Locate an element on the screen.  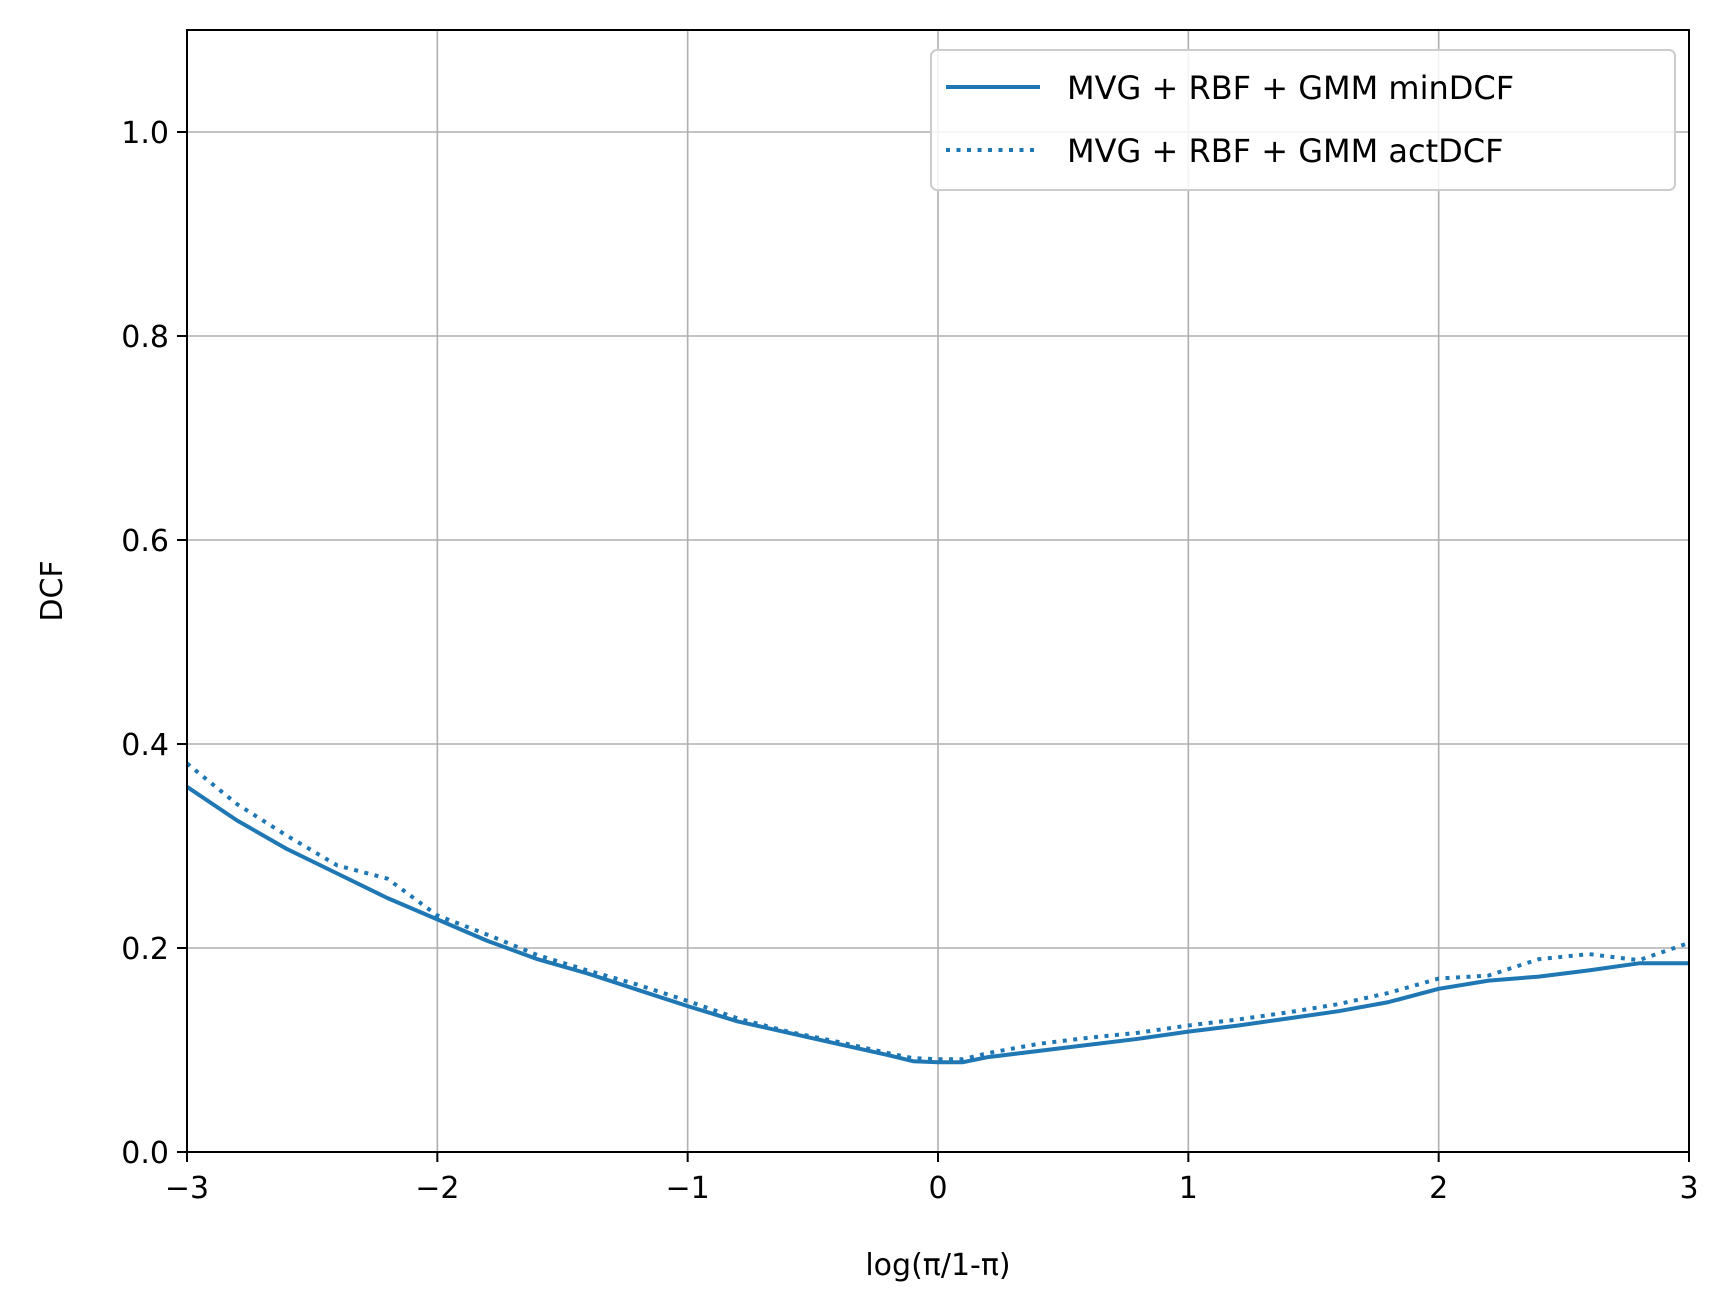
x-tick-label: −1 is located at coordinates (688, 1188).